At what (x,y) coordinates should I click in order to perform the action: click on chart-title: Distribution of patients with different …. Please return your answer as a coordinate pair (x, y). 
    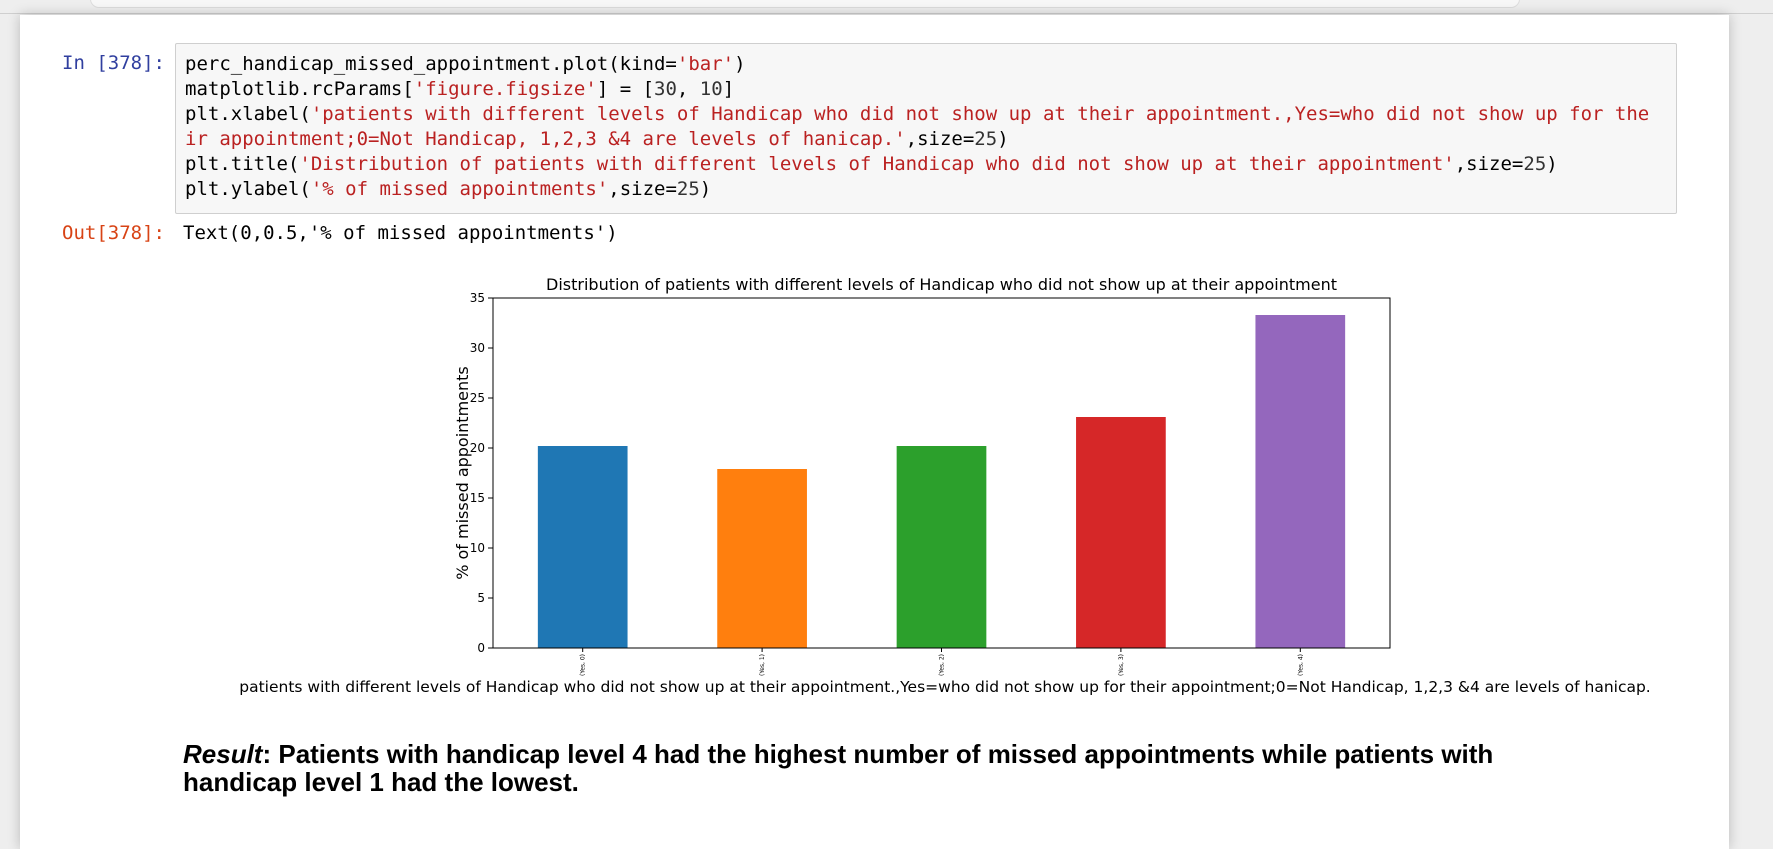
    Looking at the image, I should click on (941, 284).